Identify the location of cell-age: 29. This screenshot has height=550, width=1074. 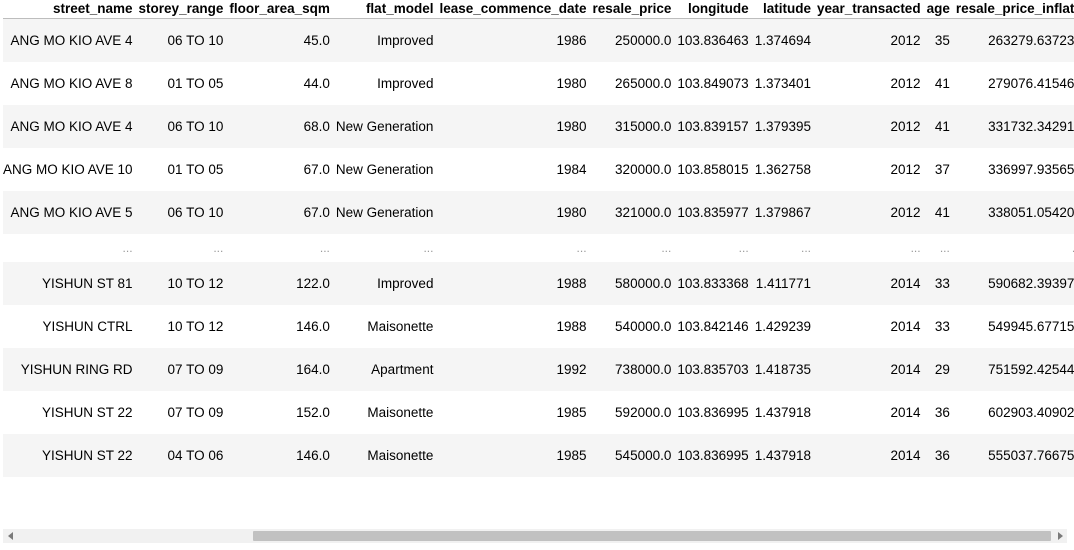
(941, 369).